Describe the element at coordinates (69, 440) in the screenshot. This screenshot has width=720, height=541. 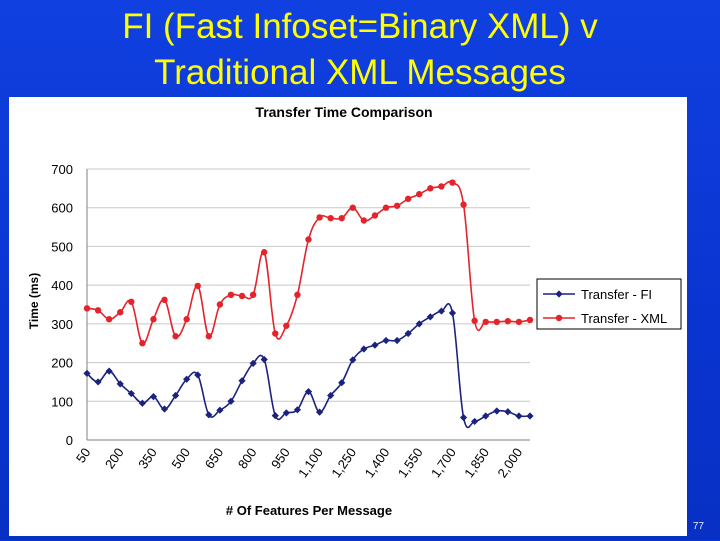
I see `y-tick-label: 0` at that location.